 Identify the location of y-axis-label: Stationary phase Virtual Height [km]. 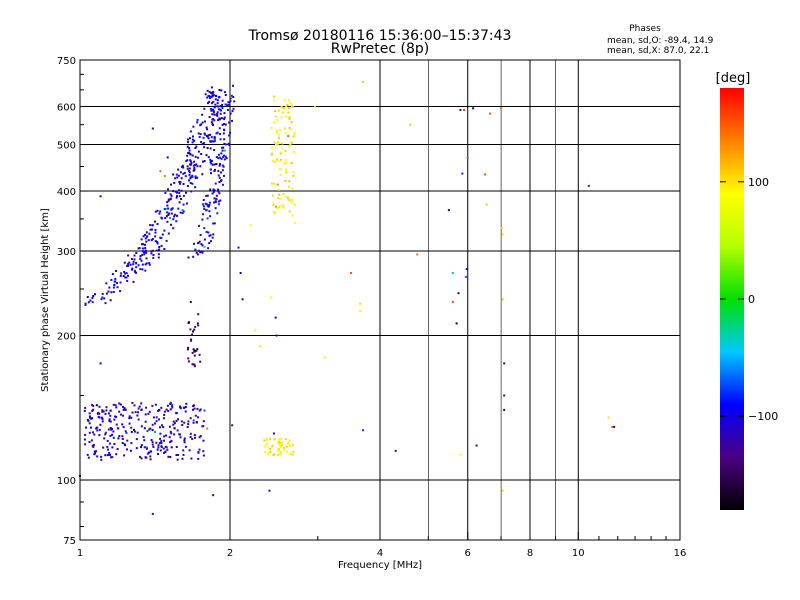
(45, 300).